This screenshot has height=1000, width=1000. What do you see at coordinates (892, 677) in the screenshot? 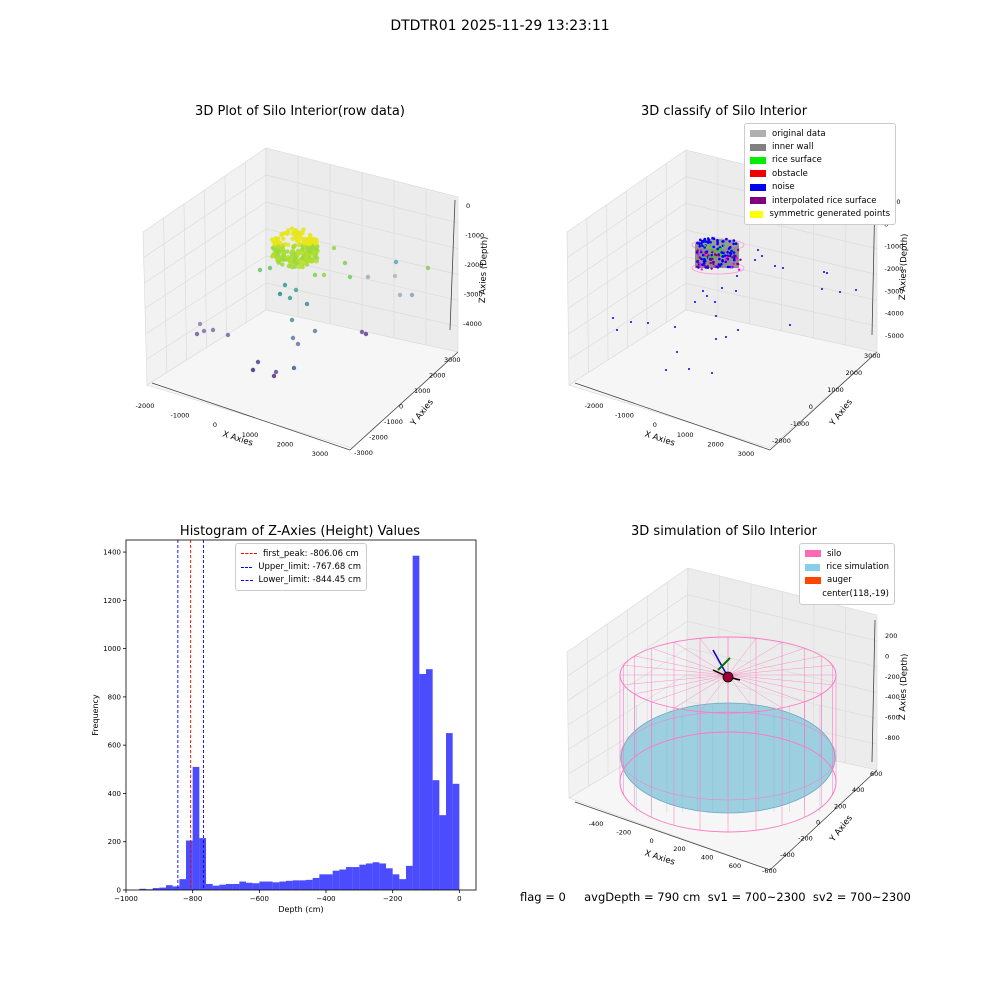
I see `simulation-z-tick-label: -200` at bounding box center [892, 677].